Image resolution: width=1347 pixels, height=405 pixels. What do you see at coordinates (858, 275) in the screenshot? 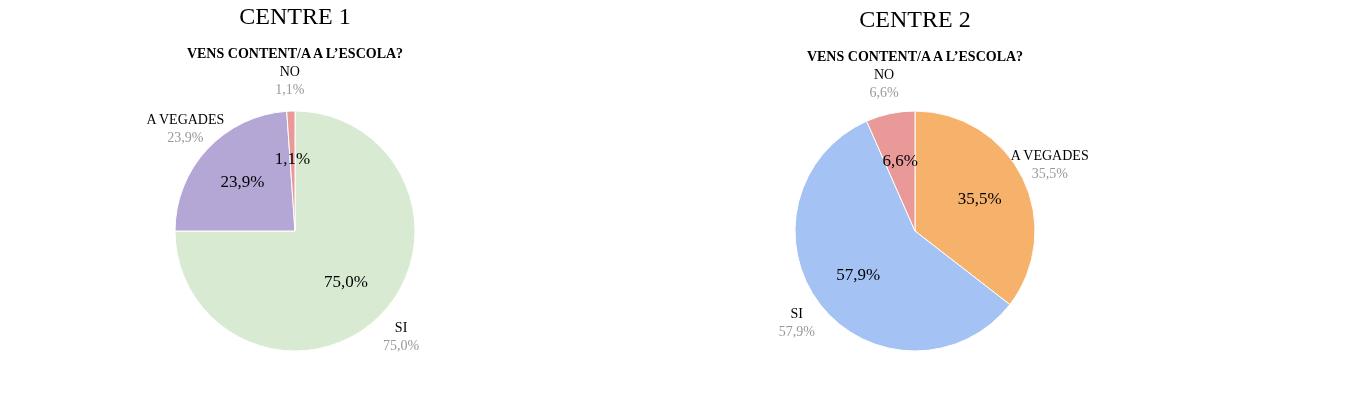
I see `data-label: 57,9%` at bounding box center [858, 275].